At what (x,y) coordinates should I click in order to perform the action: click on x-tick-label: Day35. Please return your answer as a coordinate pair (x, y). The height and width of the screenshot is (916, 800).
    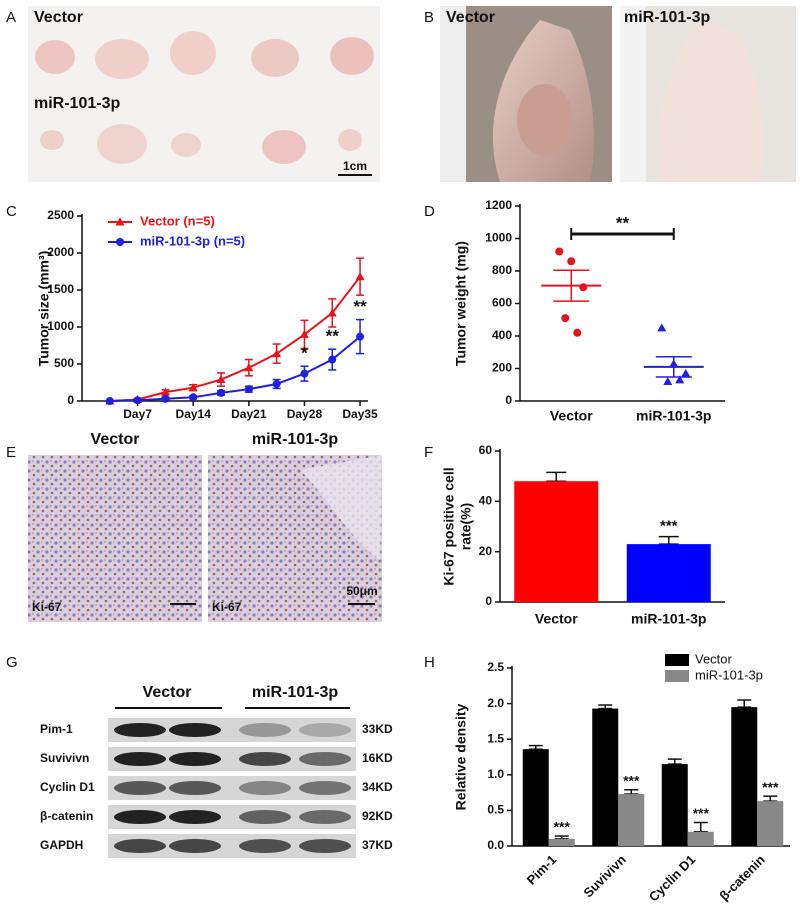
    Looking at the image, I should click on (360, 414).